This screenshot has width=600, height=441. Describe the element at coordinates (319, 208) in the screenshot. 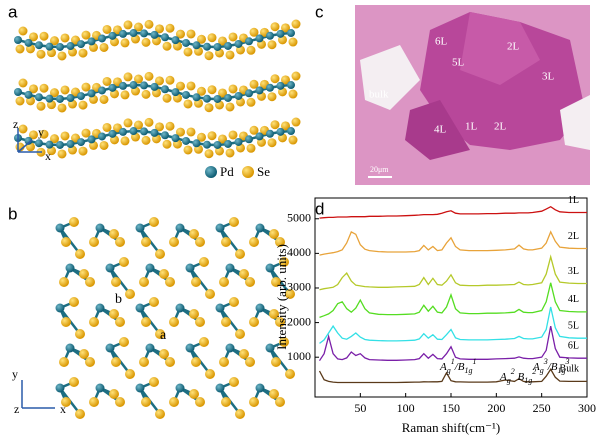

I see `panel-label: d` at that location.